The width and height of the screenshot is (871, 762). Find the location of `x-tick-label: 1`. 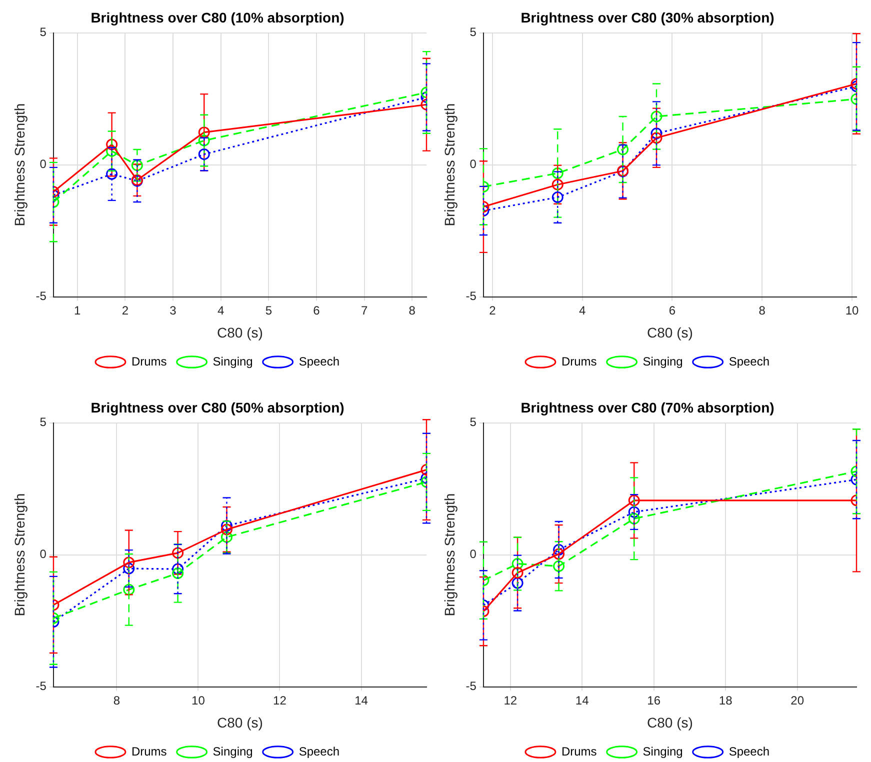

x-tick-label: 1 is located at coordinates (78, 310).